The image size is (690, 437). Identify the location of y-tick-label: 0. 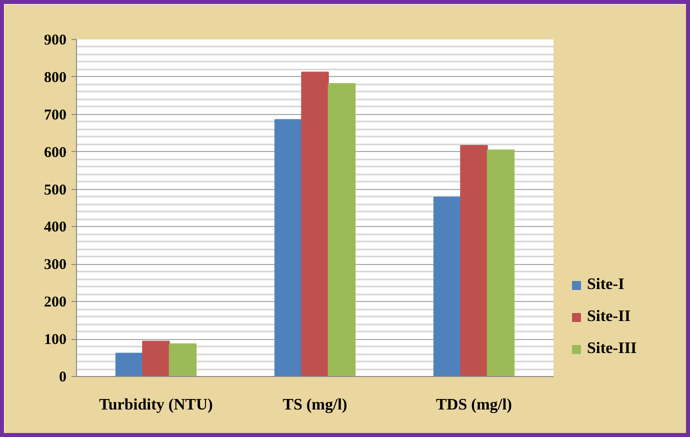
(62, 378).